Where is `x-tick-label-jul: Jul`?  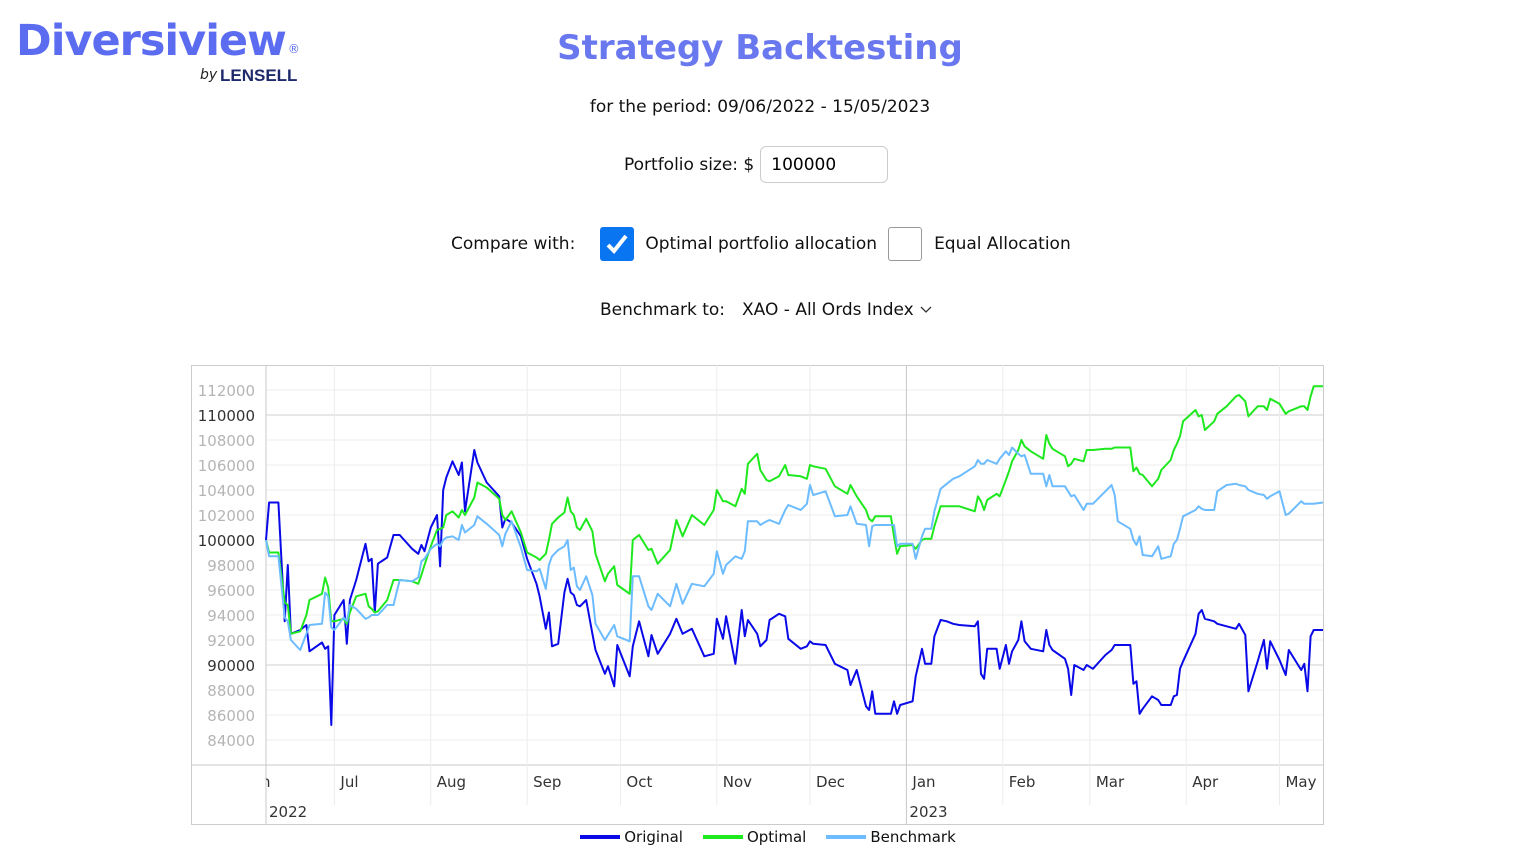
x-tick-label-jul: Jul is located at coordinates (348, 782).